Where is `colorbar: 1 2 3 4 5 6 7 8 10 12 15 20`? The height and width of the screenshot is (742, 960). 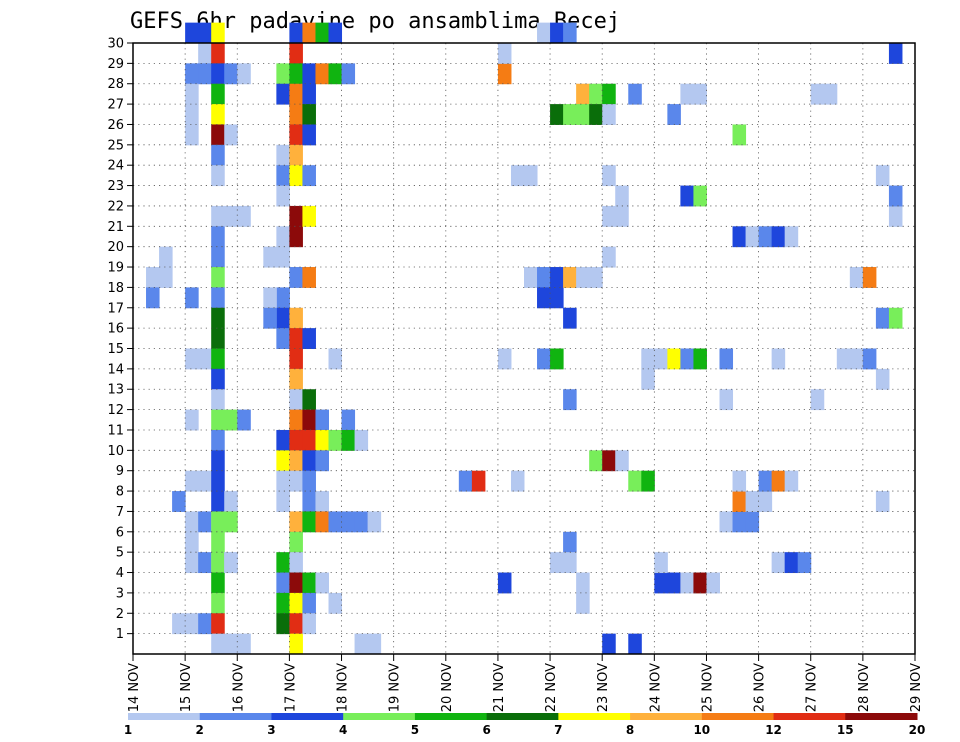 colorbar: 1 2 3 4 5 6 7 8 10 12 15 20 is located at coordinates (524, 725).